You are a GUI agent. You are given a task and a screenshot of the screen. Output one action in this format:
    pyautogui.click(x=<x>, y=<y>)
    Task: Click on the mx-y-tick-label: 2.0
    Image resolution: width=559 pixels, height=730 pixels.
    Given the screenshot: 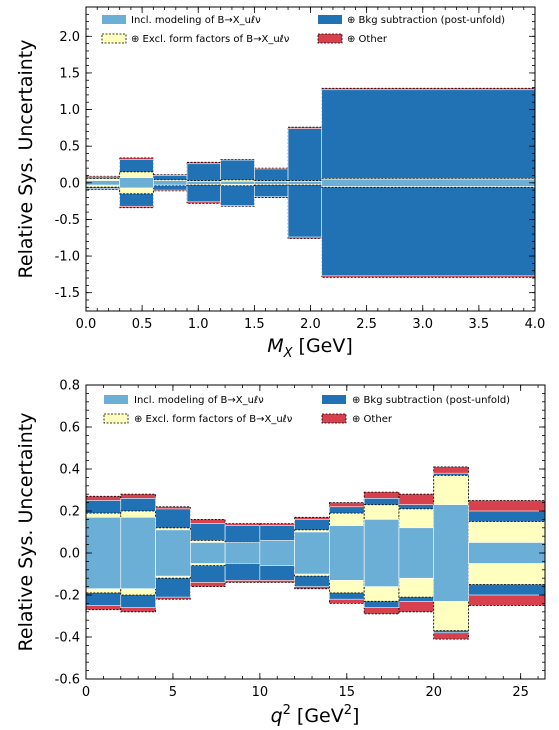 What is the action you would take?
    pyautogui.click(x=69, y=37)
    